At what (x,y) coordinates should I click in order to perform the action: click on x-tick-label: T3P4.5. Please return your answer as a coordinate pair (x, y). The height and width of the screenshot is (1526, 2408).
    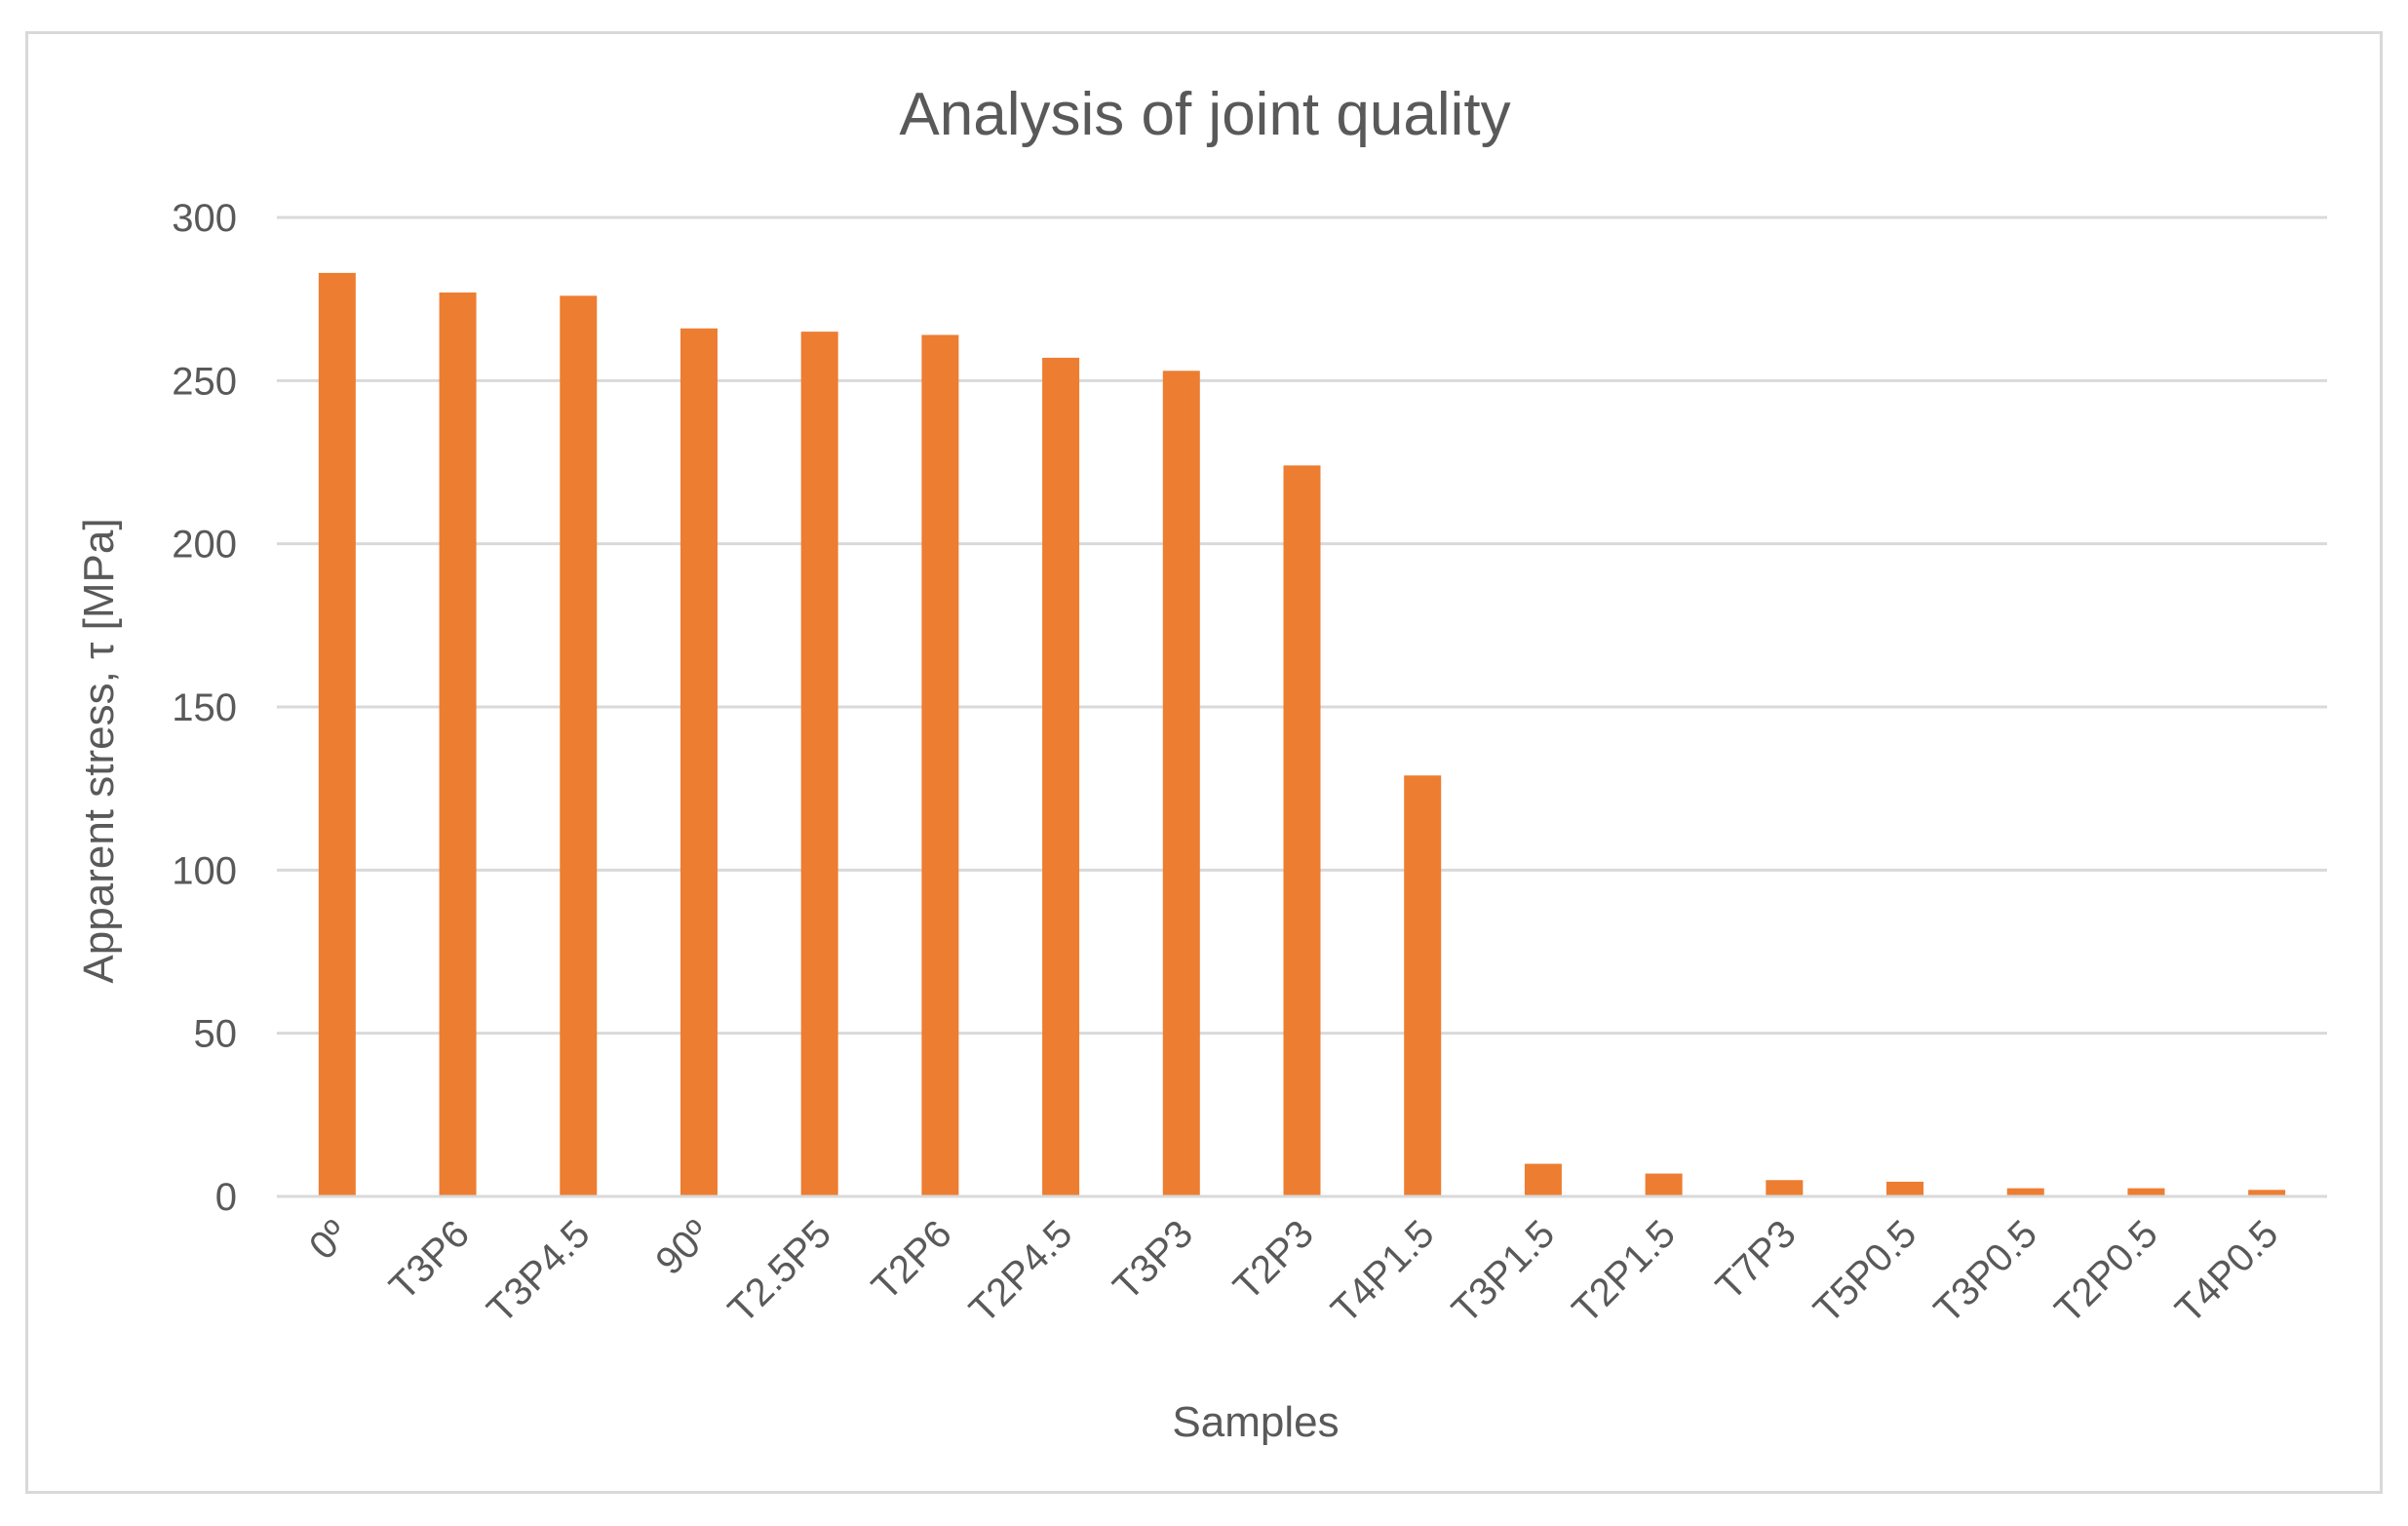
    Looking at the image, I should click on (538, 1272).